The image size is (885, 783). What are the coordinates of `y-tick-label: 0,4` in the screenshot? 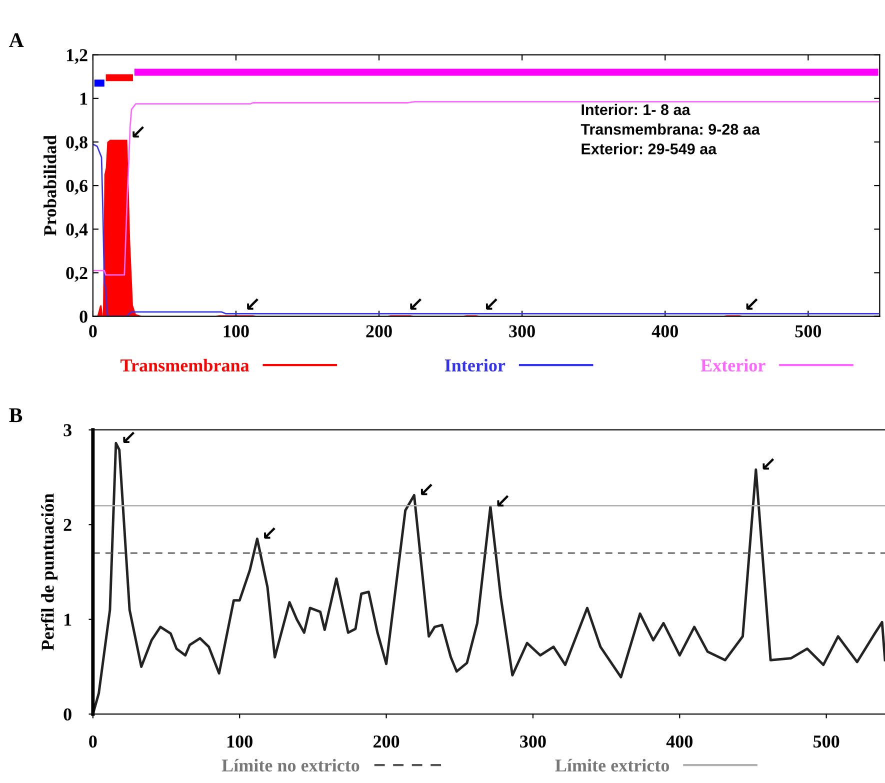 It's located at (77, 230).